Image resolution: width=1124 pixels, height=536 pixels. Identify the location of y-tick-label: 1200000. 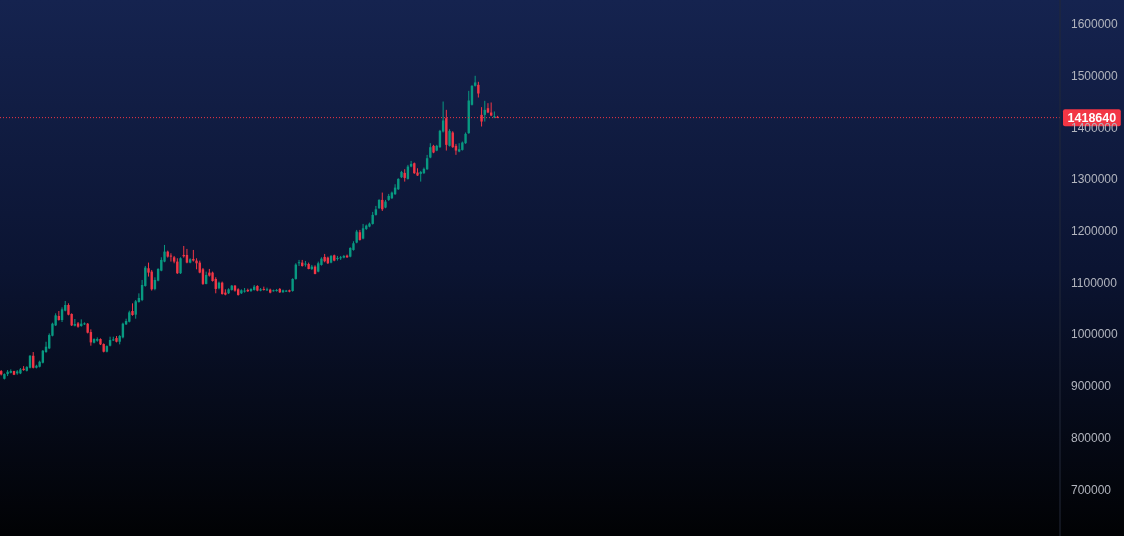
(1095, 231).